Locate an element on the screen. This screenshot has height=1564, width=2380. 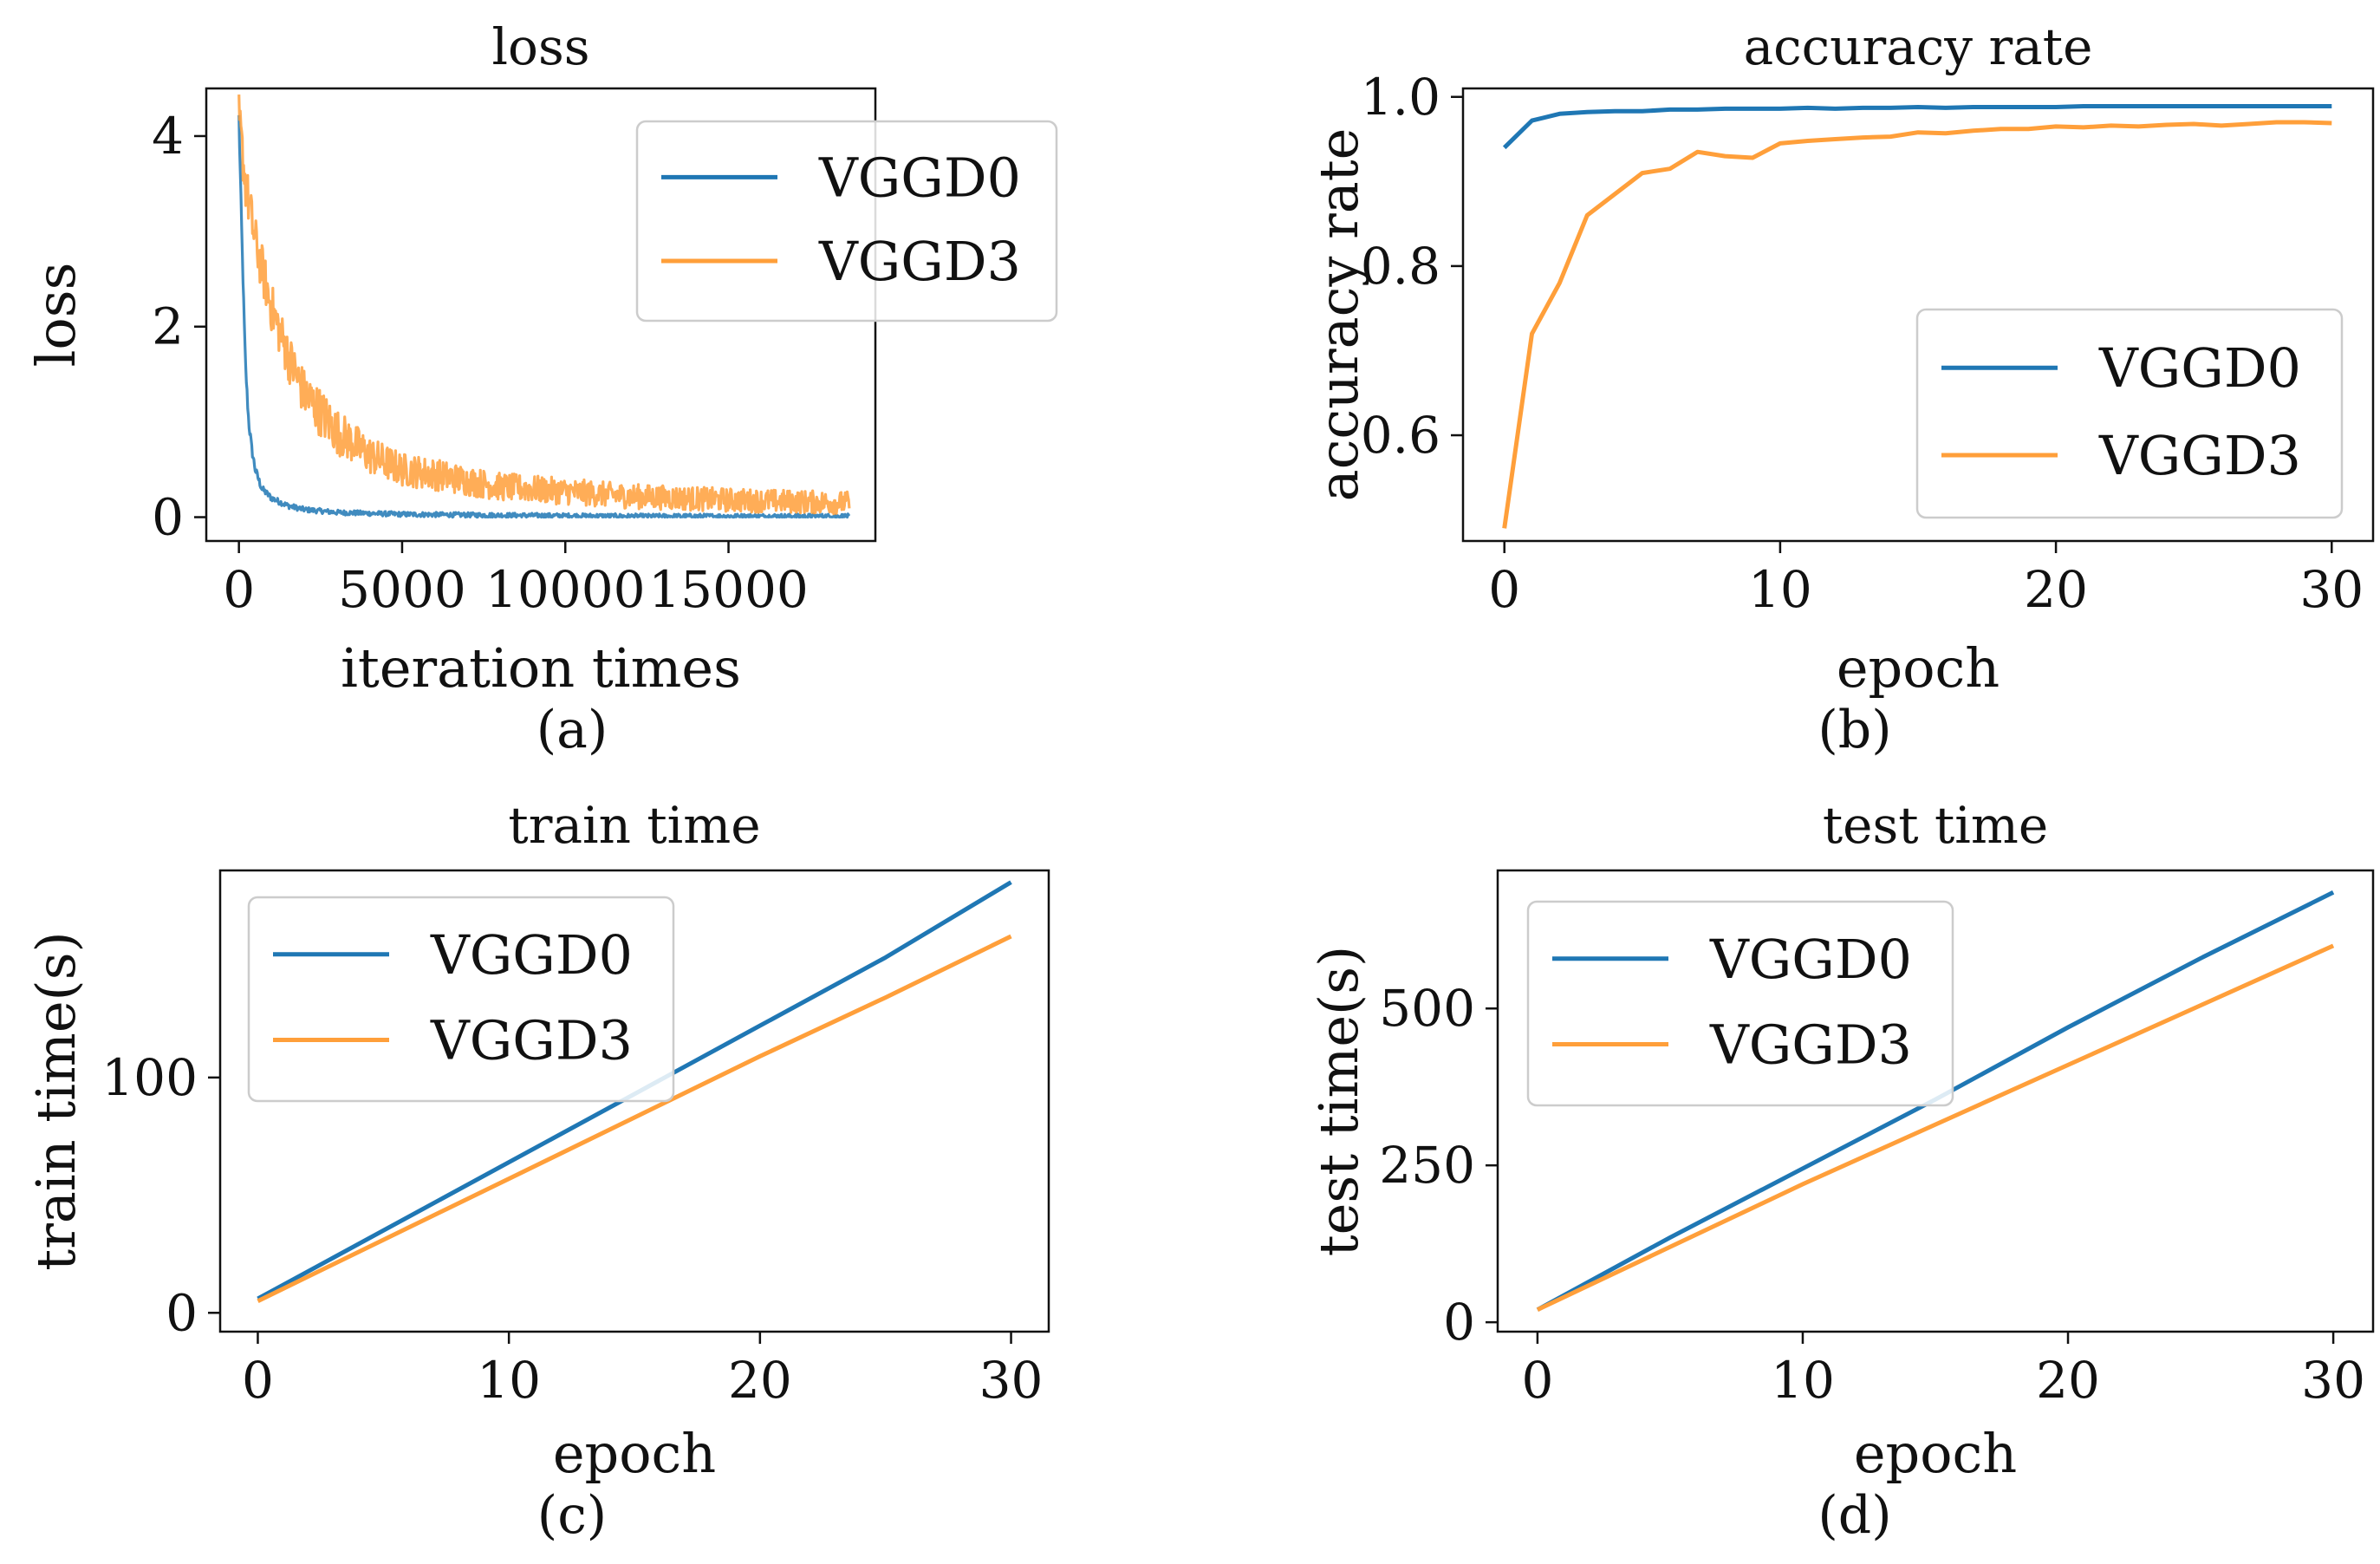
y-tick-label: 4 is located at coordinates (168, 136).